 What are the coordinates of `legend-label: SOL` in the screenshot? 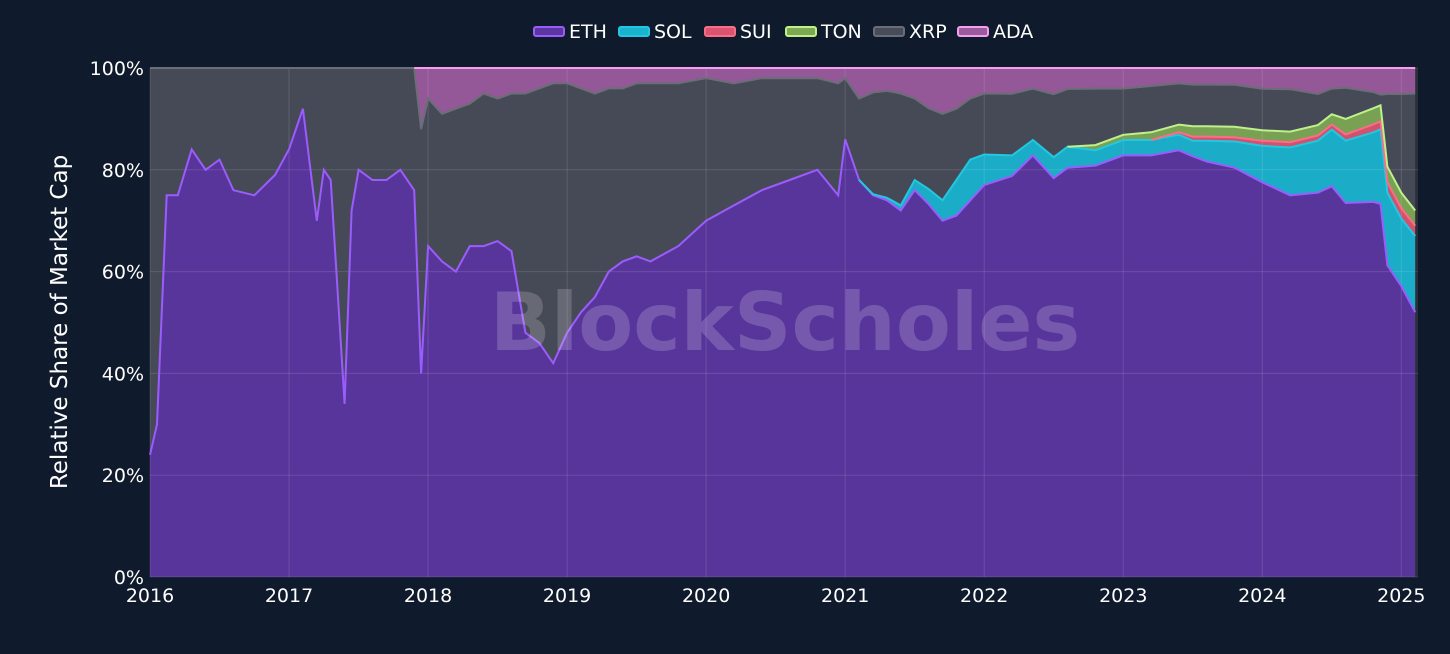 It's located at (673, 32).